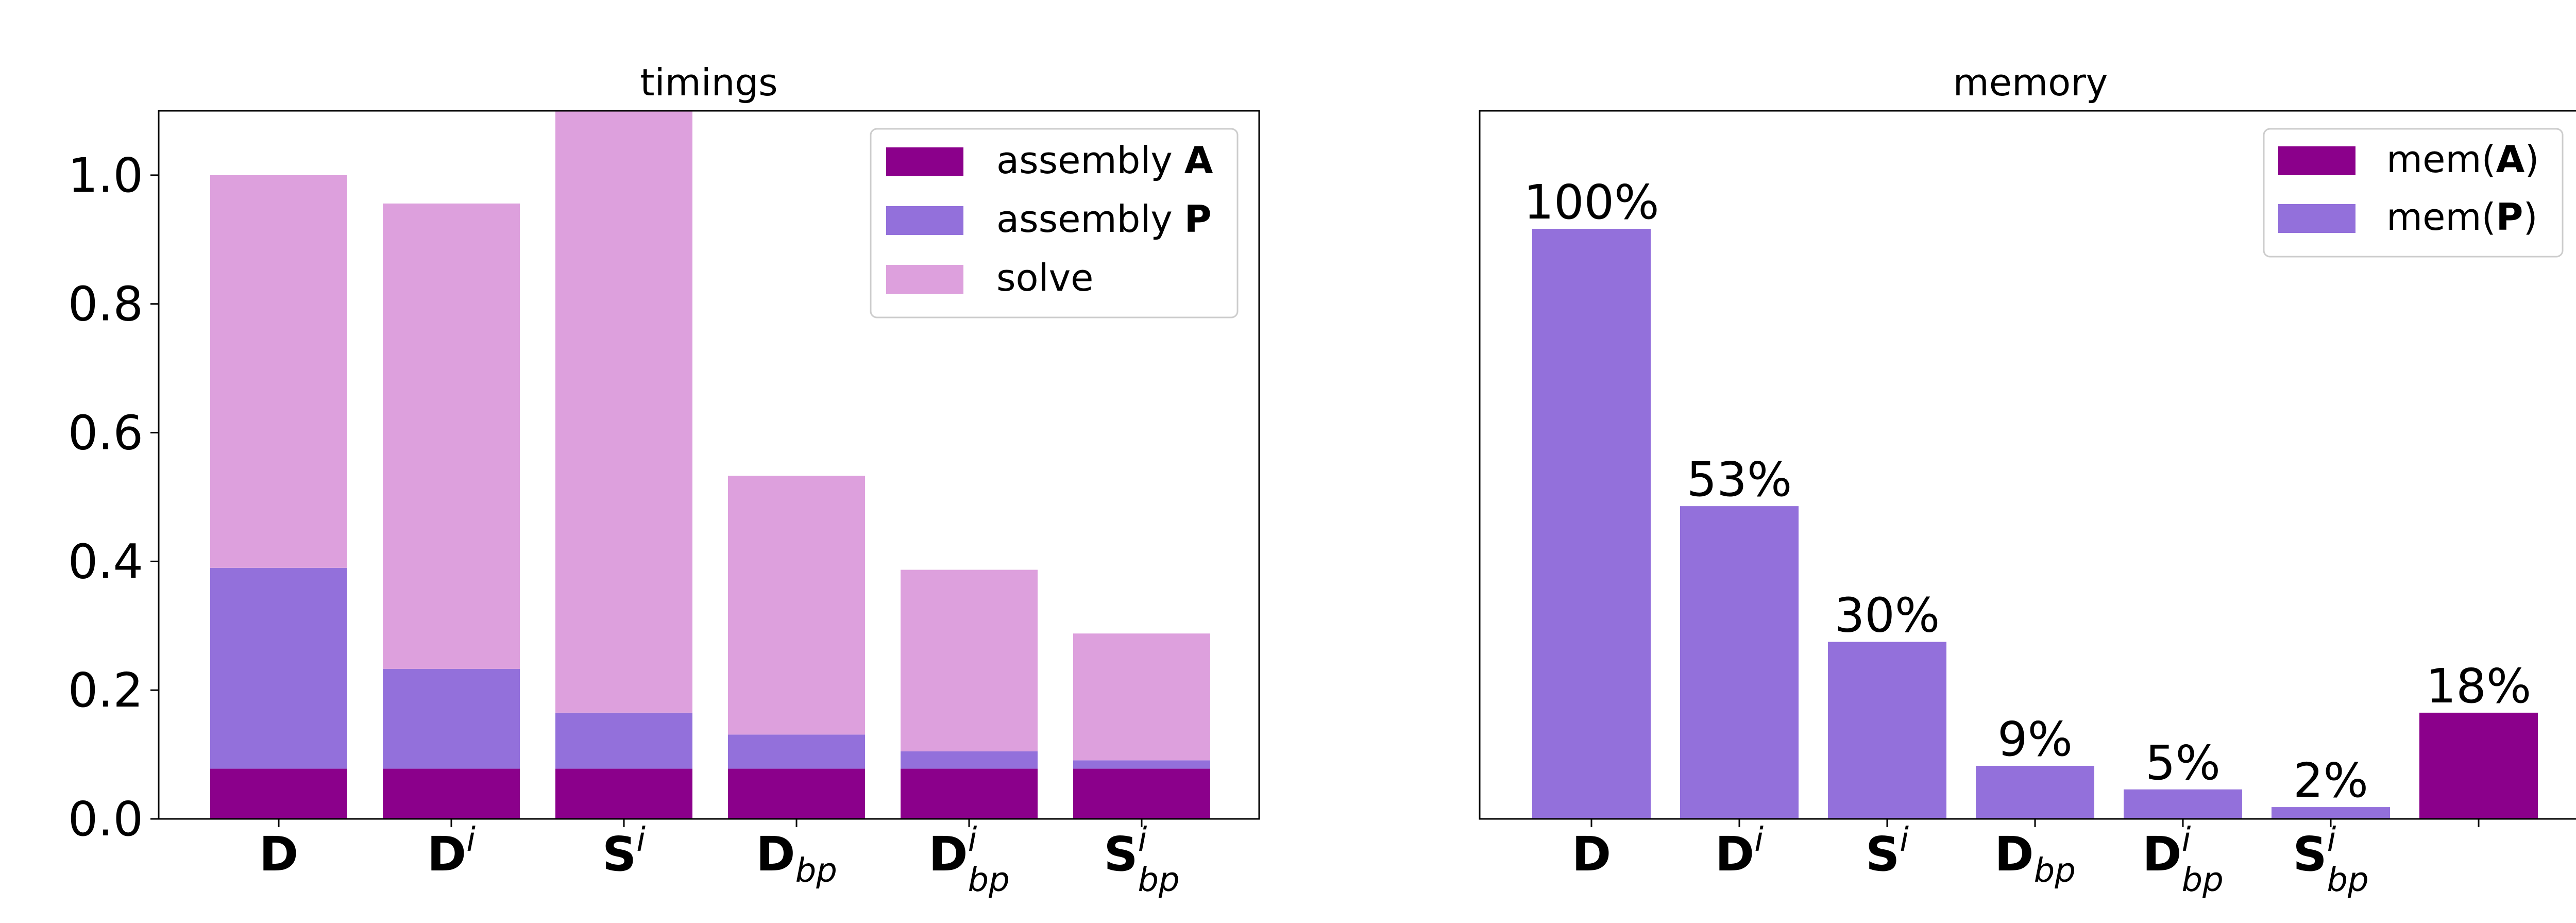  I want to click on legend-label: assembly A, so click(1104, 160).